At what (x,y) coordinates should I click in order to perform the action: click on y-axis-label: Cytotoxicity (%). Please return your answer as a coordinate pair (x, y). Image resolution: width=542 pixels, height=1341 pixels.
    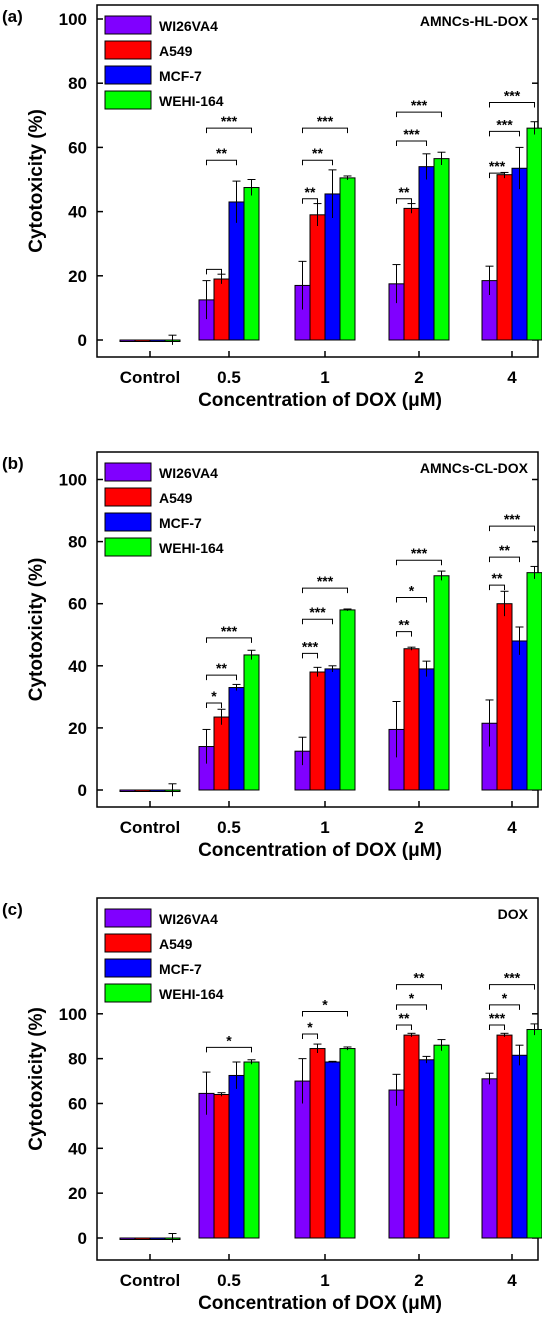
    Looking at the image, I should click on (36, 181).